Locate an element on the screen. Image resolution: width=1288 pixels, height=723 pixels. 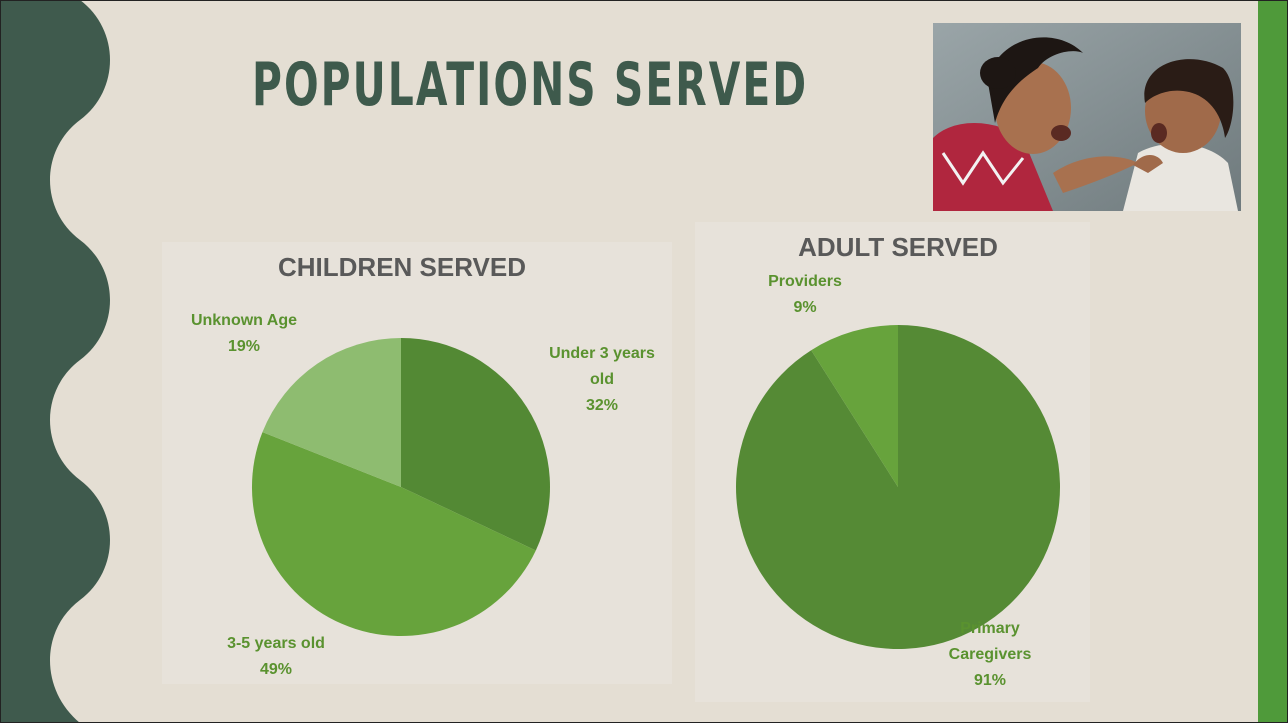
children-chart-title: CHILDREN SERVED is located at coordinates (401, 267).